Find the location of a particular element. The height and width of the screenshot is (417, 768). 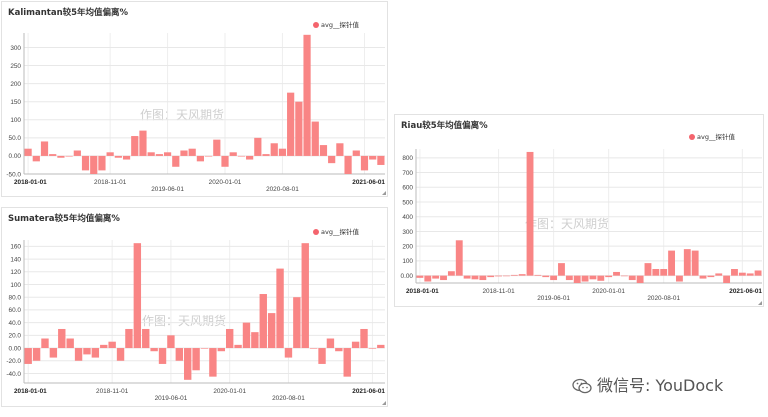

x-tick-label: 2020-08-01 is located at coordinates (282, 189).